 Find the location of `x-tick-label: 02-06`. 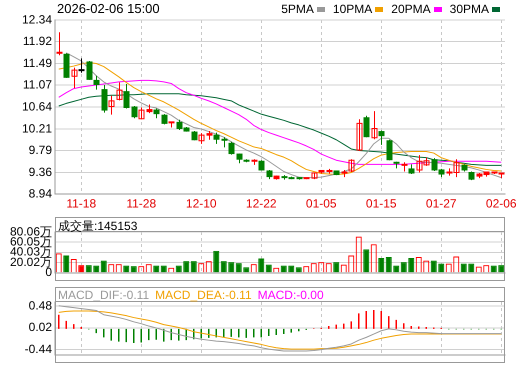

x-tick-label: 02-06 is located at coordinates (501, 203).